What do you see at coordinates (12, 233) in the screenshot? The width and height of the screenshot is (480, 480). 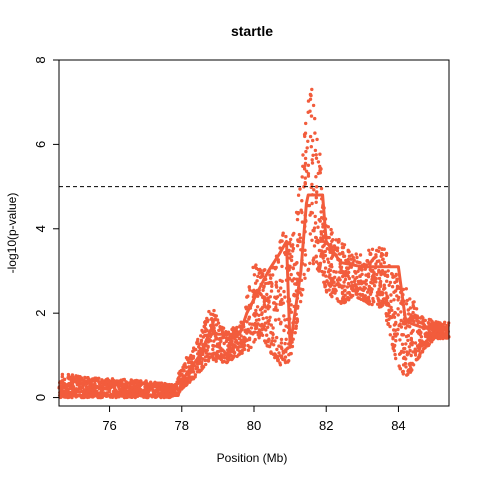 I see `y-axis-label: -log10(p-value)` at bounding box center [12, 233].